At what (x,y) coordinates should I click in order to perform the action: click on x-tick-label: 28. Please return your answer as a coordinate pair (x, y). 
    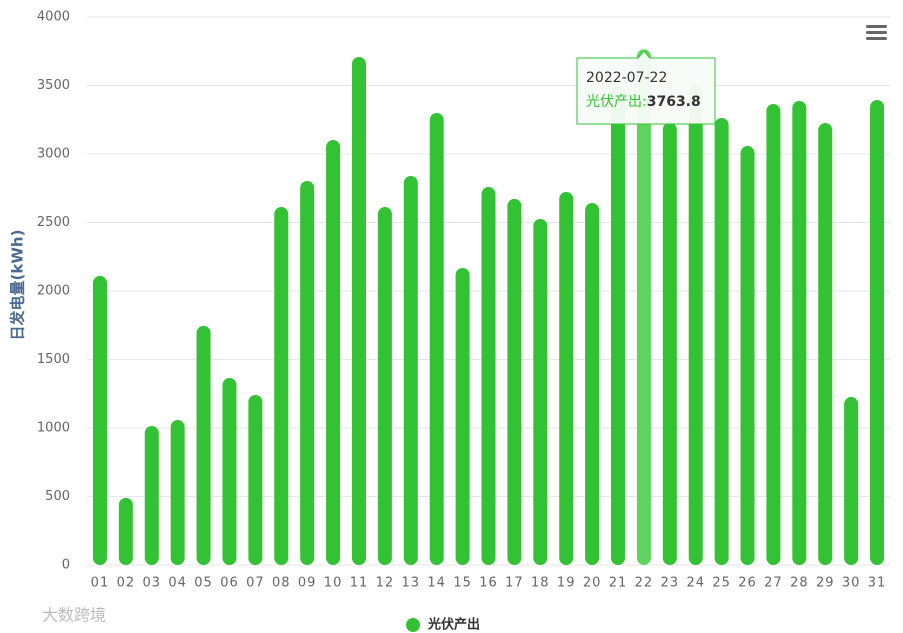
    Looking at the image, I should click on (799, 583).